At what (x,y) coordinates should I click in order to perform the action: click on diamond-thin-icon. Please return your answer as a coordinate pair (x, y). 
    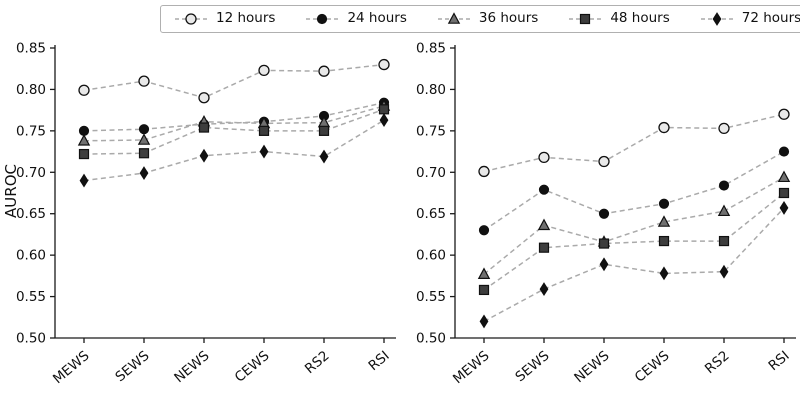
    Looking at the image, I should click on (716, 19).